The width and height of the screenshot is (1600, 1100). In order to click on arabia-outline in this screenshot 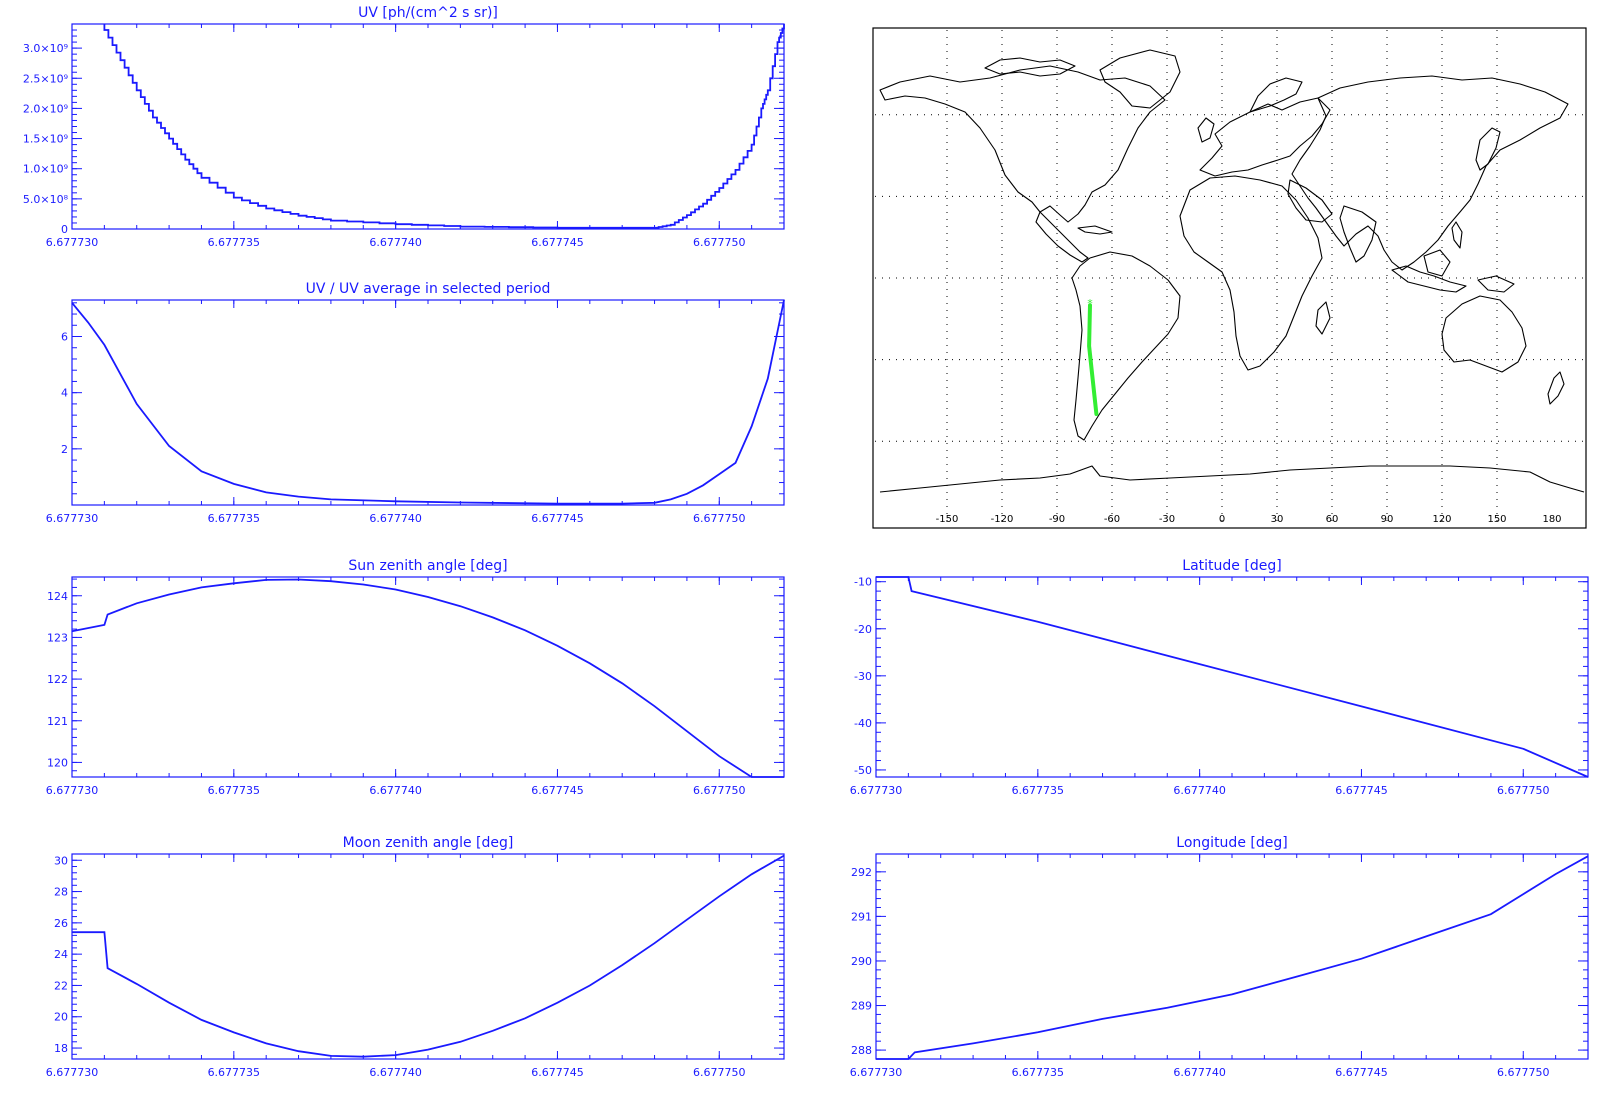, I will do `click(1310, 201)`.